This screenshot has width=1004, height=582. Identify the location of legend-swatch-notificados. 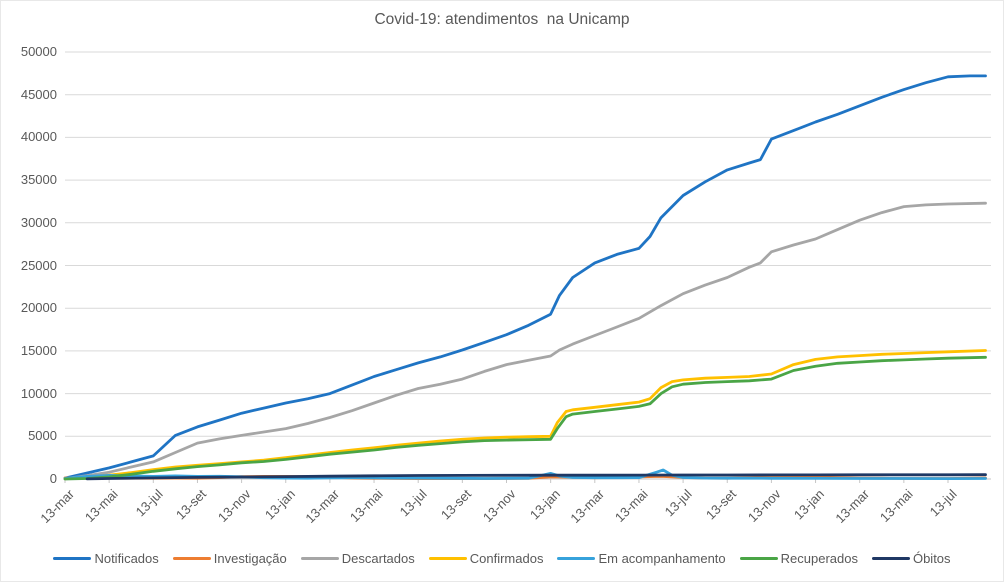
(72, 558).